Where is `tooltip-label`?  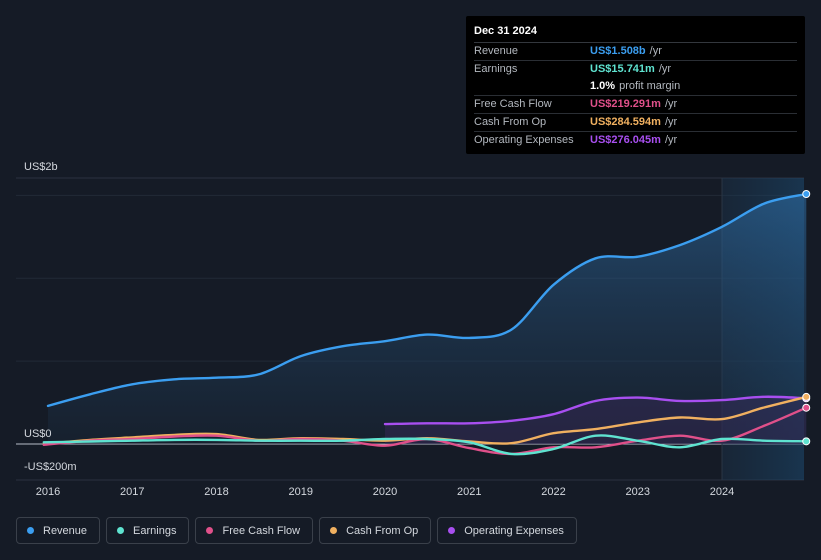 tooltip-label is located at coordinates (532, 86).